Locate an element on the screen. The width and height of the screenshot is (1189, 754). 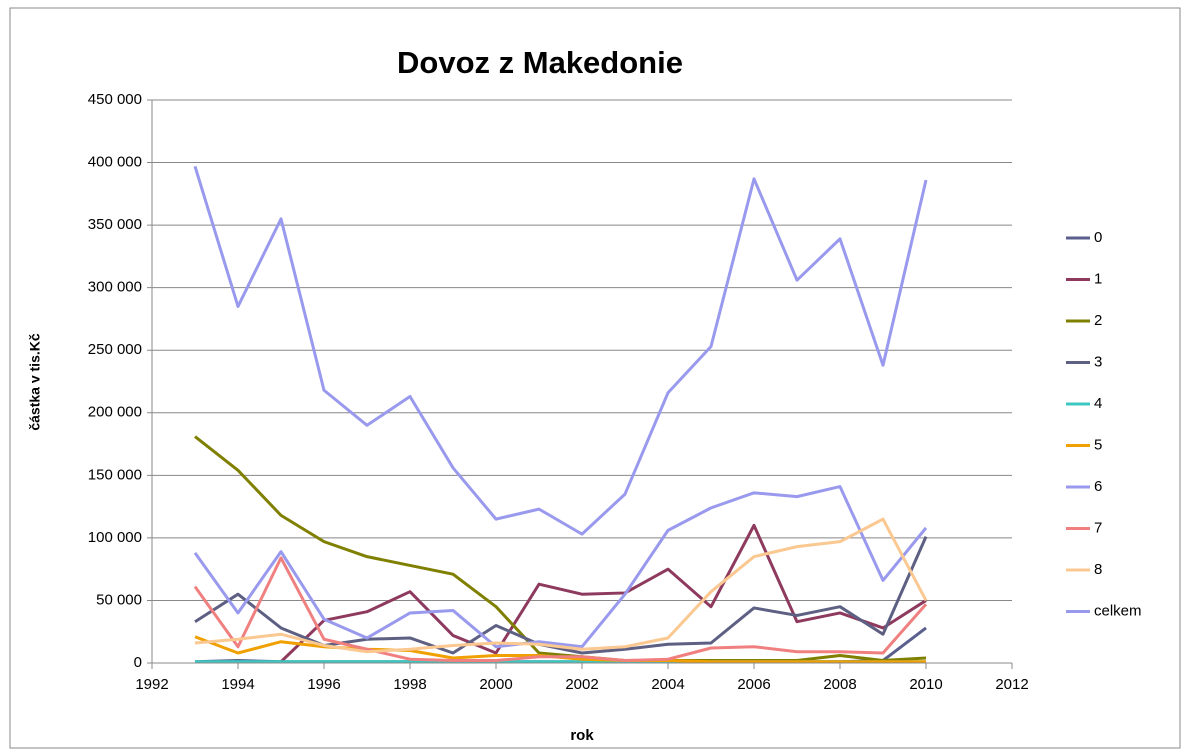
x-tick-label: 2002 is located at coordinates (581, 684).